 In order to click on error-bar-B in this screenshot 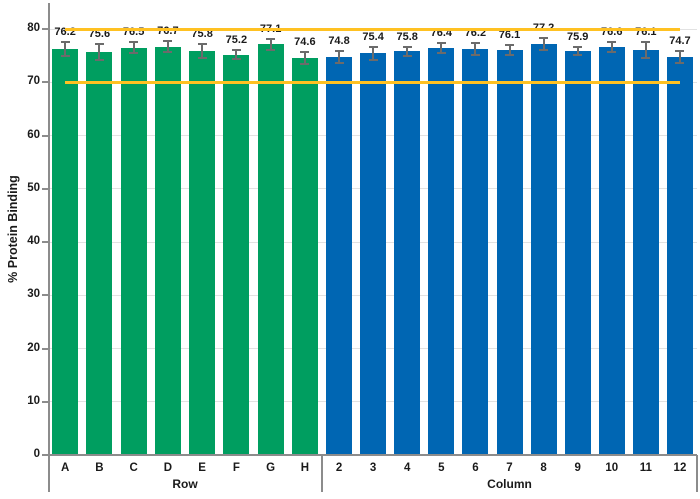, I will do `click(99, 52)`.